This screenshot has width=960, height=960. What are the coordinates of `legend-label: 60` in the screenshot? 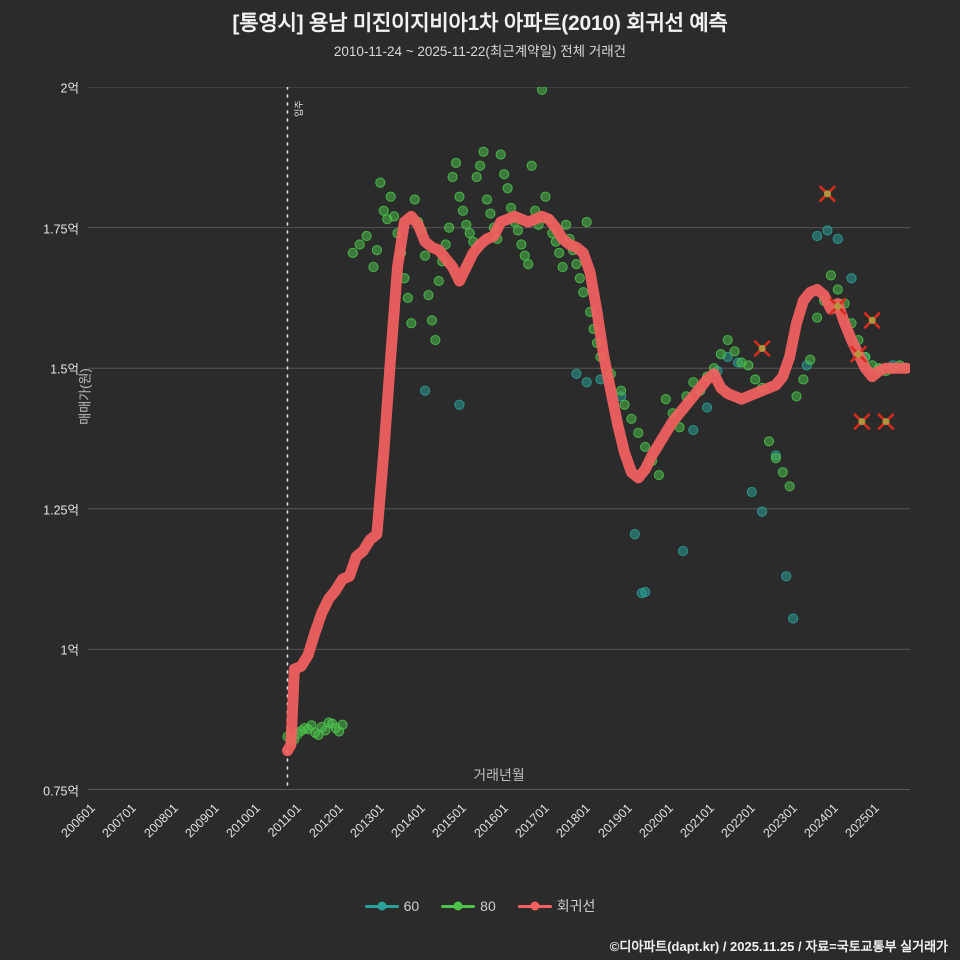 It's located at (411, 906).